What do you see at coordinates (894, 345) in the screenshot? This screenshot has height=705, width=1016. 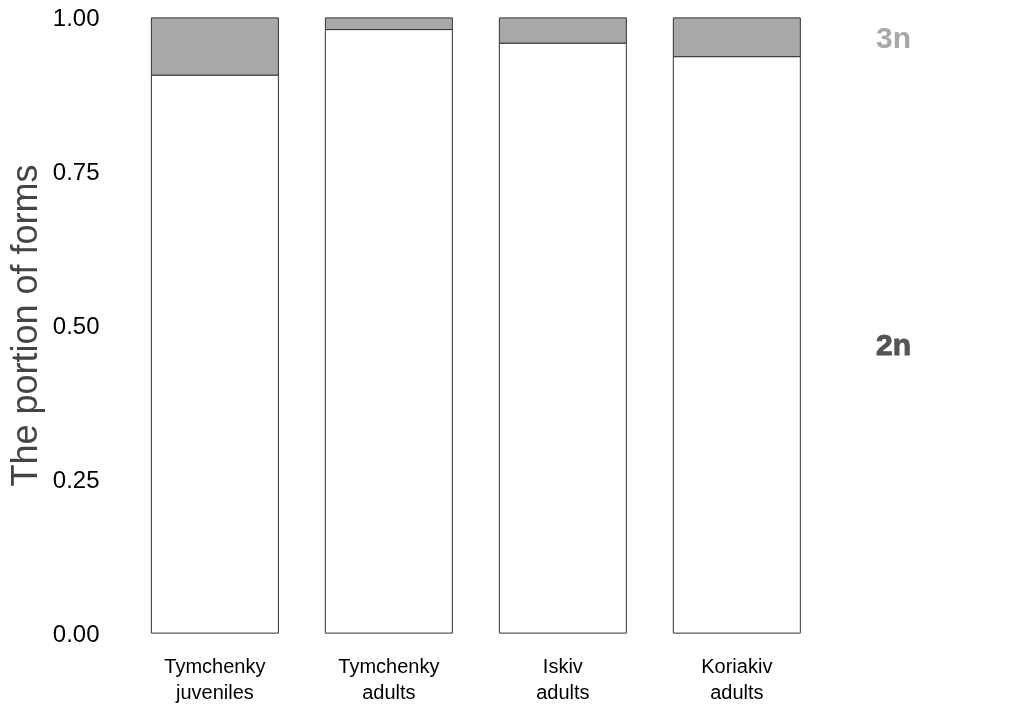 I see `text: 2n` at bounding box center [894, 345].